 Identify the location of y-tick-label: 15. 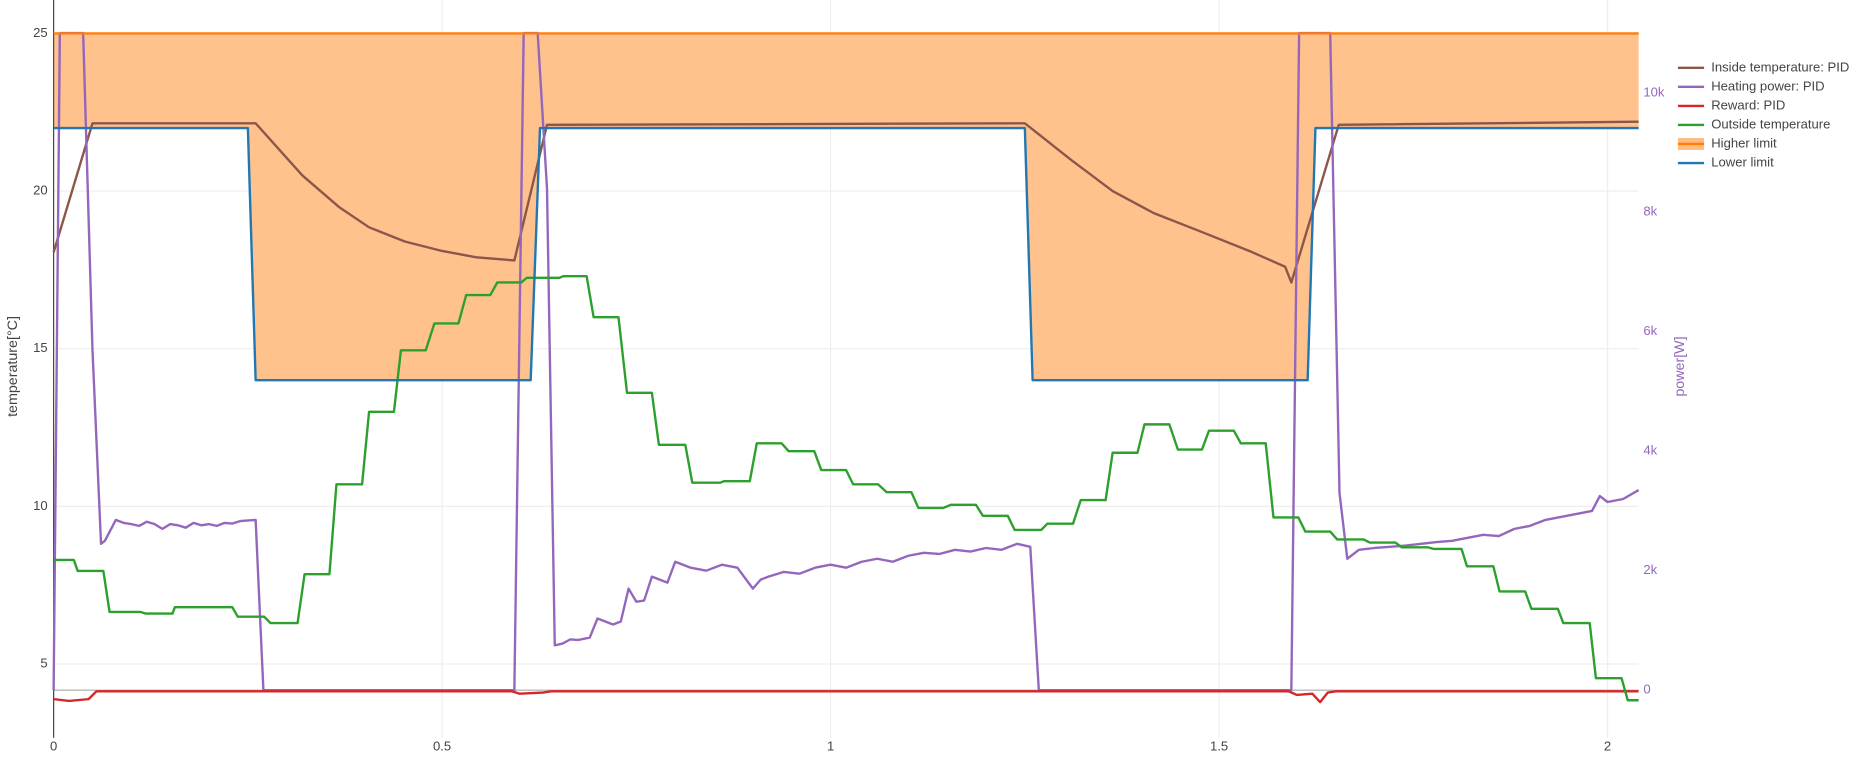
(40, 347).